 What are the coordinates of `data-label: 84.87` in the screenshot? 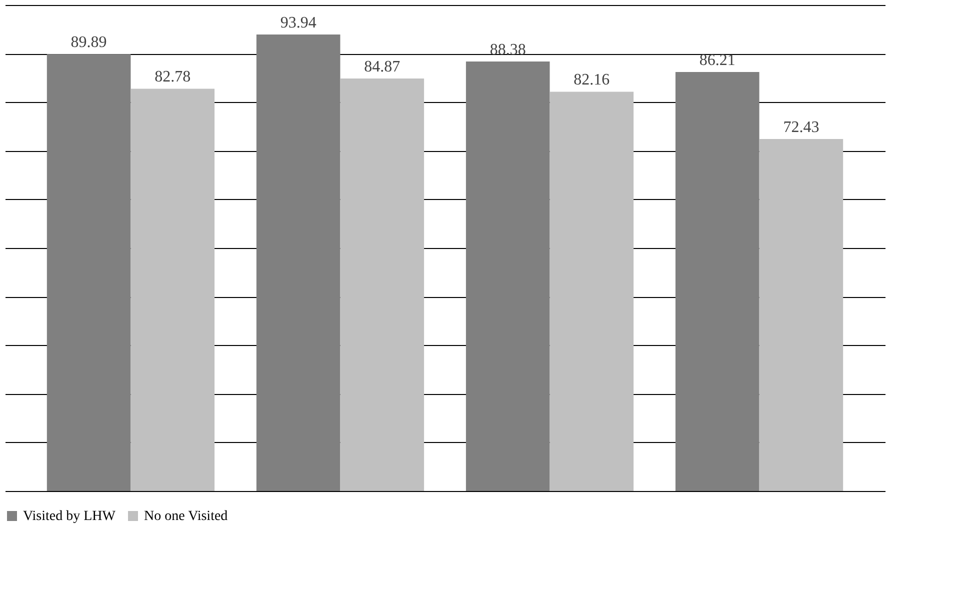 It's located at (382, 67).